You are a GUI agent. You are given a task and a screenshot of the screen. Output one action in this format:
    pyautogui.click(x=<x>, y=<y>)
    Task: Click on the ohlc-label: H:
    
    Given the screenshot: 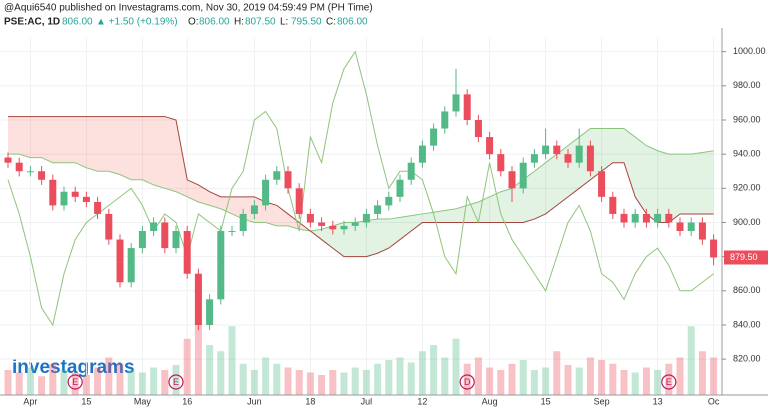 What is the action you would take?
    pyautogui.click(x=239, y=22)
    